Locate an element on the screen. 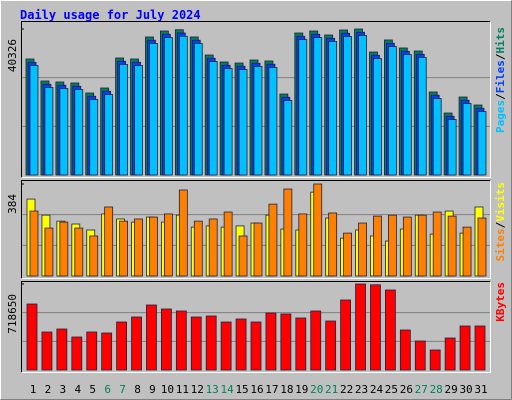 The image size is (512, 400). x-tick-label: 20 is located at coordinates (316, 389).